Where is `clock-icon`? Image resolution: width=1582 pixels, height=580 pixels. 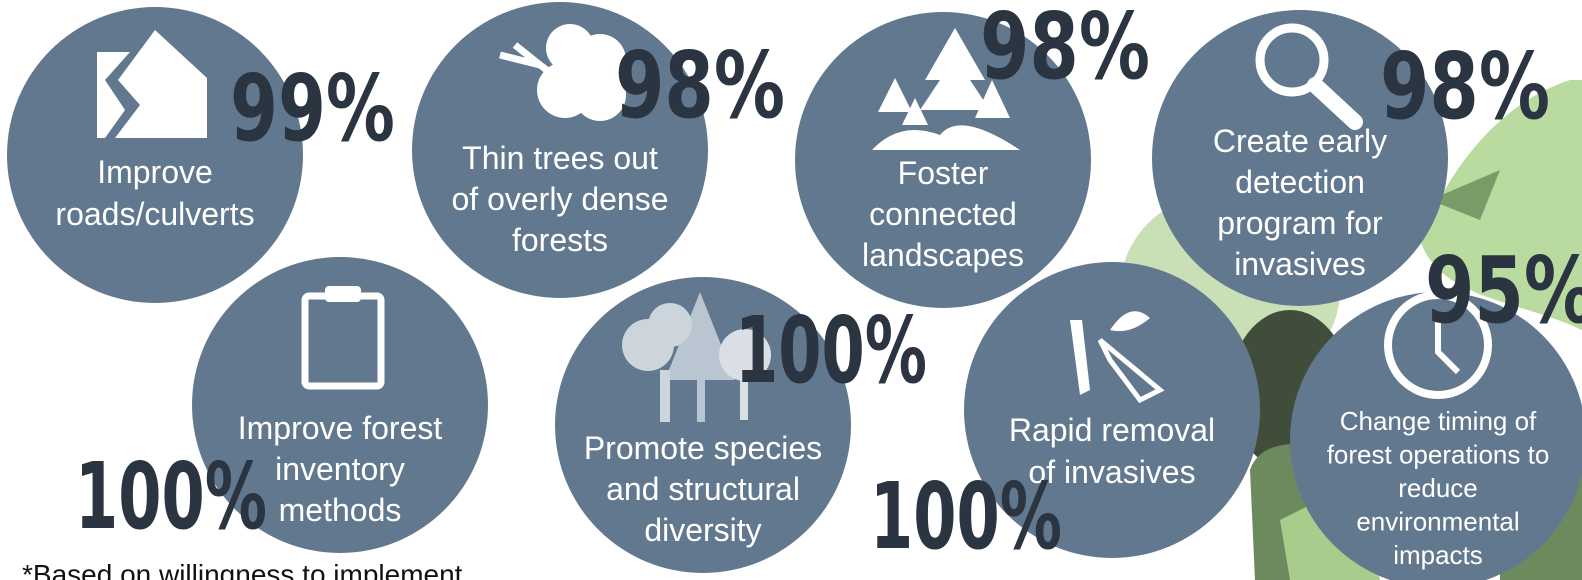
clock-icon is located at coordinates (1438, 345).